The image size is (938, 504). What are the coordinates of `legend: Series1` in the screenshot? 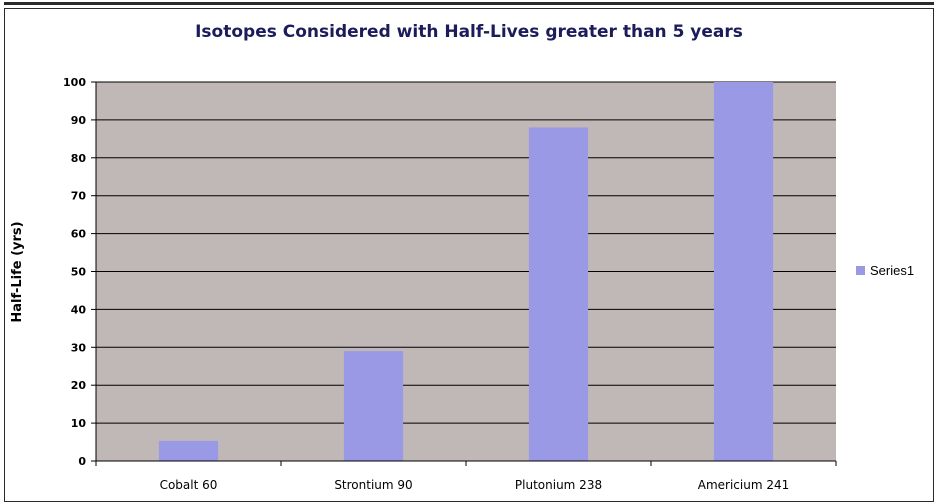 It's located at (885, 270).